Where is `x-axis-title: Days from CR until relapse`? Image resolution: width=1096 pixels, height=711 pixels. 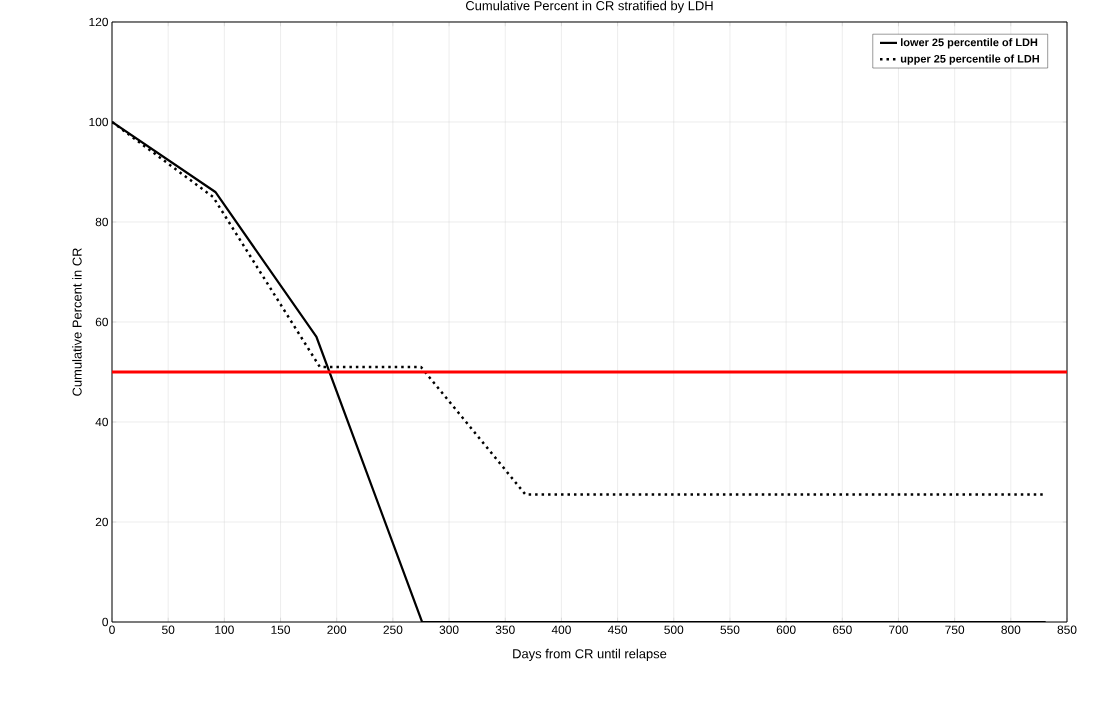 x-axis-title: Days from CR until relapse is located at coordinates (590, 654).